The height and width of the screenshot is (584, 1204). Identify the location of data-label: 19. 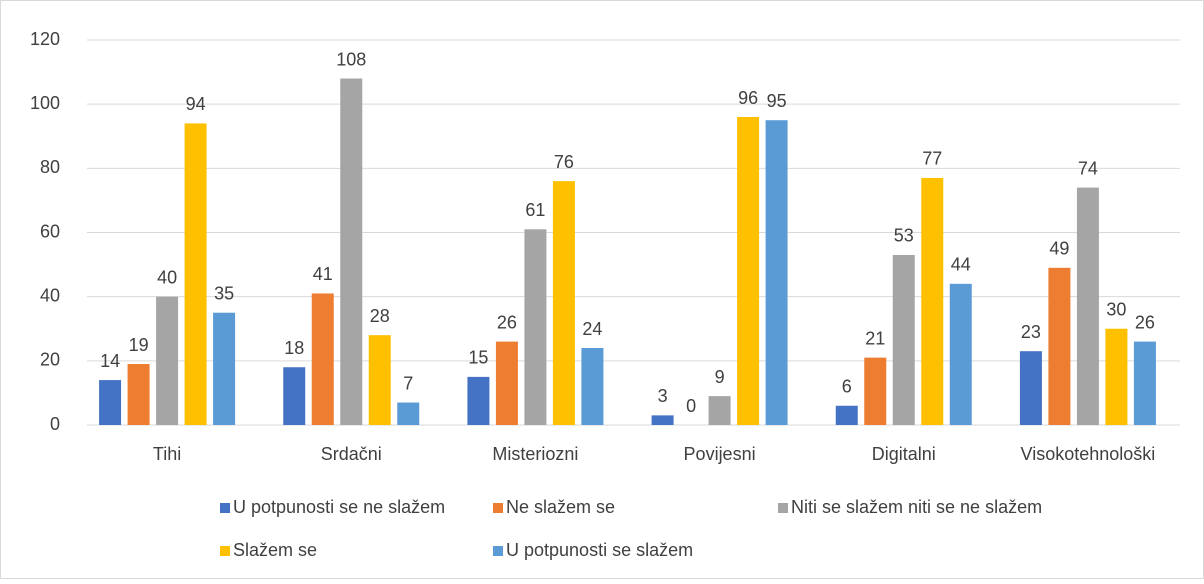
(139, 345).